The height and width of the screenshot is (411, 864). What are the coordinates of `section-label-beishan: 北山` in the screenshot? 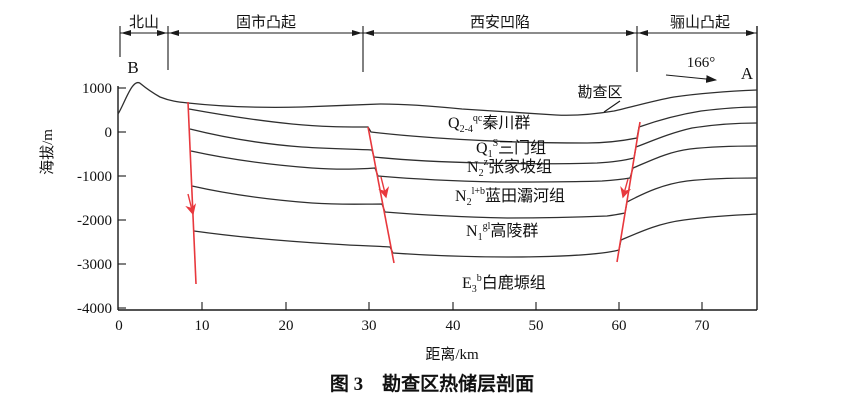 It's located at (144, 22).